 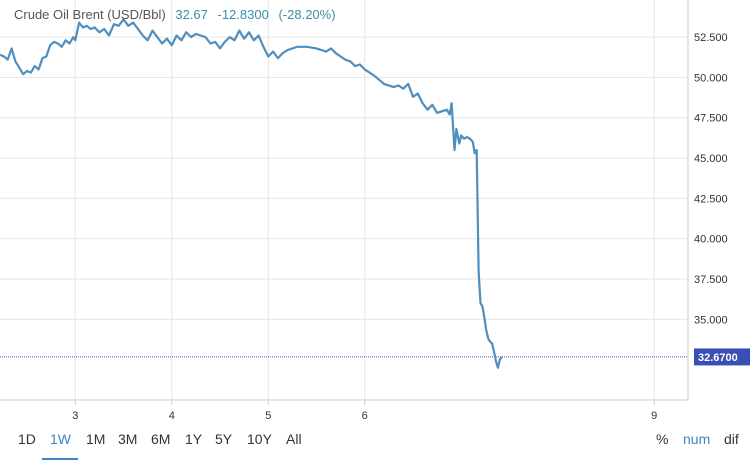 What do you see at coordinates (172, 416) in the screenshot?
I see `x-tick-label: 4` at bounding box center [172, 416].